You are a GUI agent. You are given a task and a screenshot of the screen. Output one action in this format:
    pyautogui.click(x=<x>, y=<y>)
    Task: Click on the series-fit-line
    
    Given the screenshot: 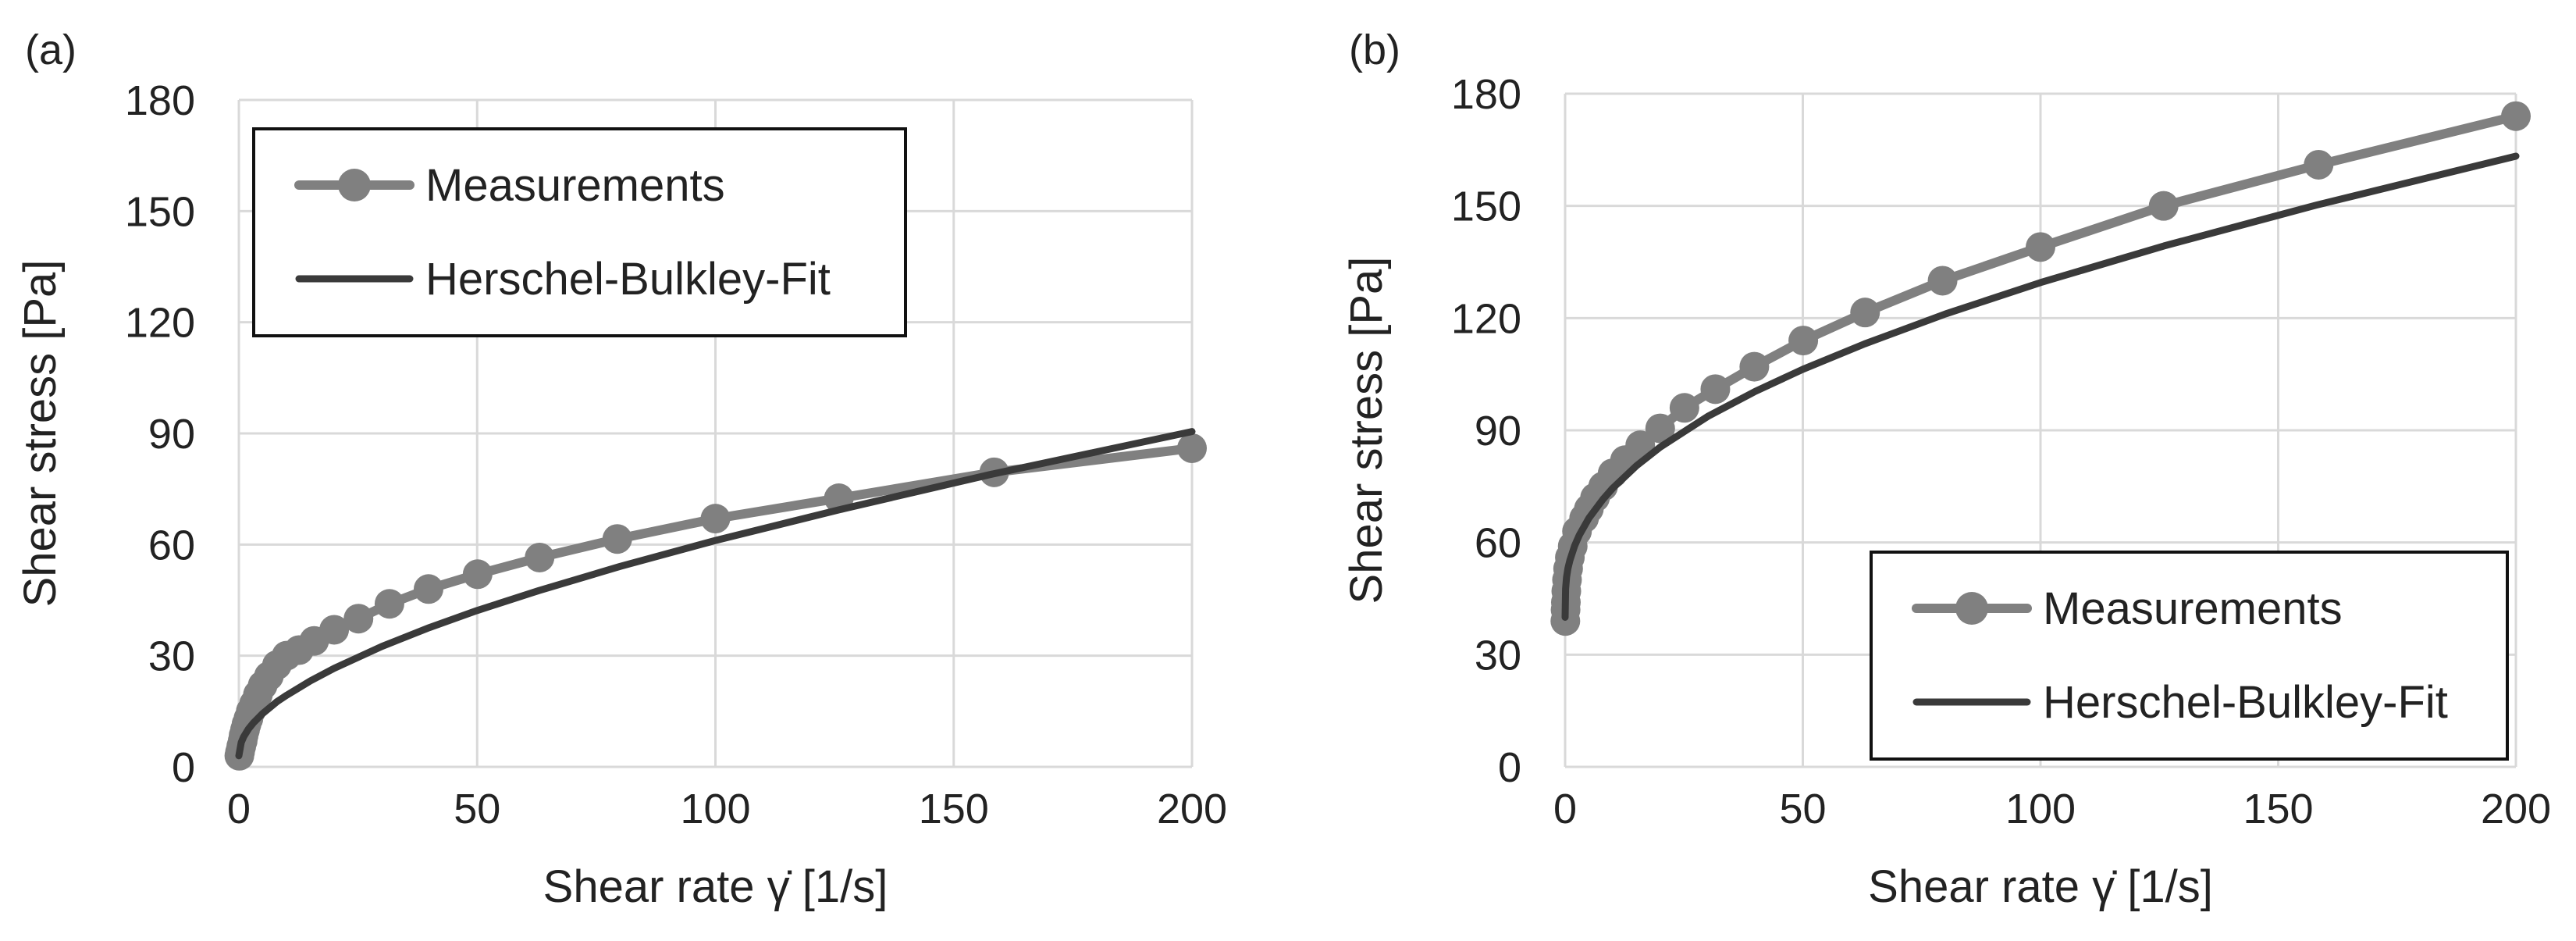 What is the action you would take?
    pyautogui.click(x=715, y=594)
    